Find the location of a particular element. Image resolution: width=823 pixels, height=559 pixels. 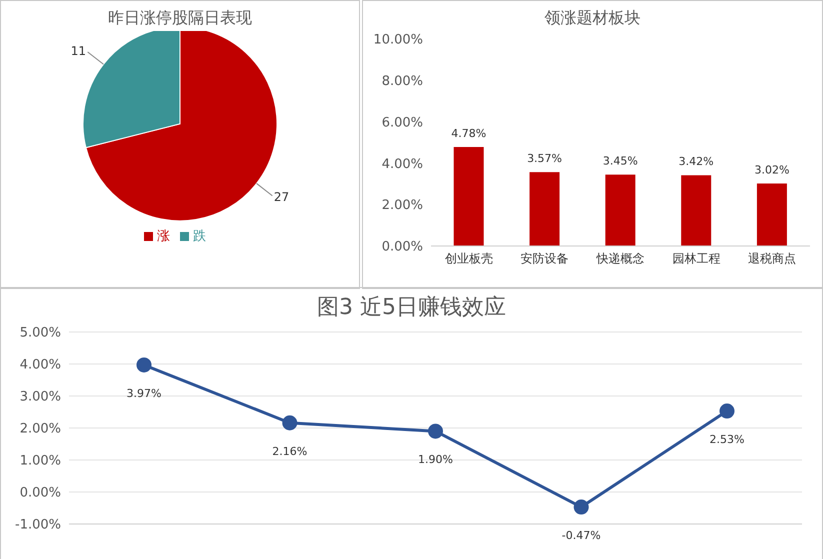

data-label: 1.90% is located at coordinates (435, 459).